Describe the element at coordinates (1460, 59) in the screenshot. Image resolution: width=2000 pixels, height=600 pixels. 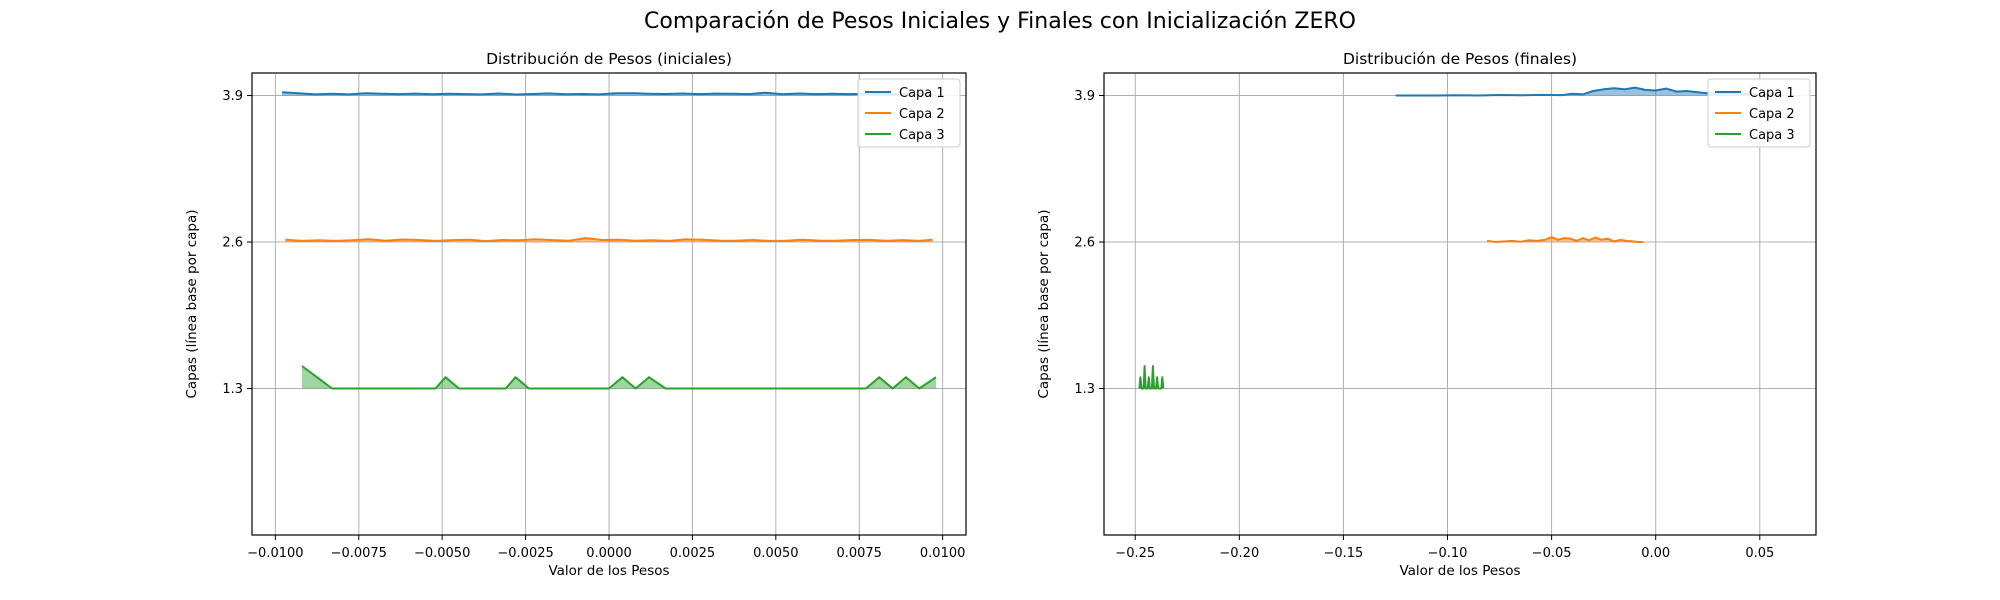
I see `panel-title: Distribución de Pesos (finales)` at that location.